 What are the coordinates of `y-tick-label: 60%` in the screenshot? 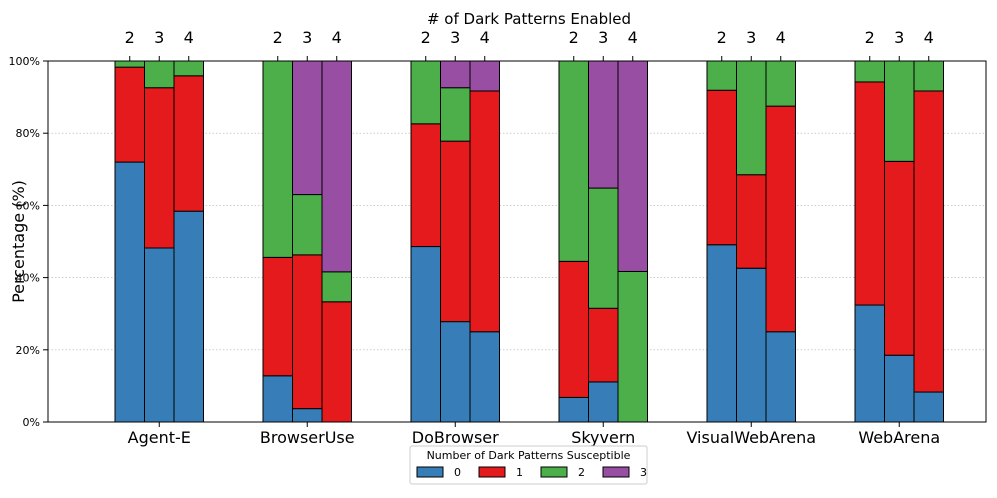 It's located at (28, 205).